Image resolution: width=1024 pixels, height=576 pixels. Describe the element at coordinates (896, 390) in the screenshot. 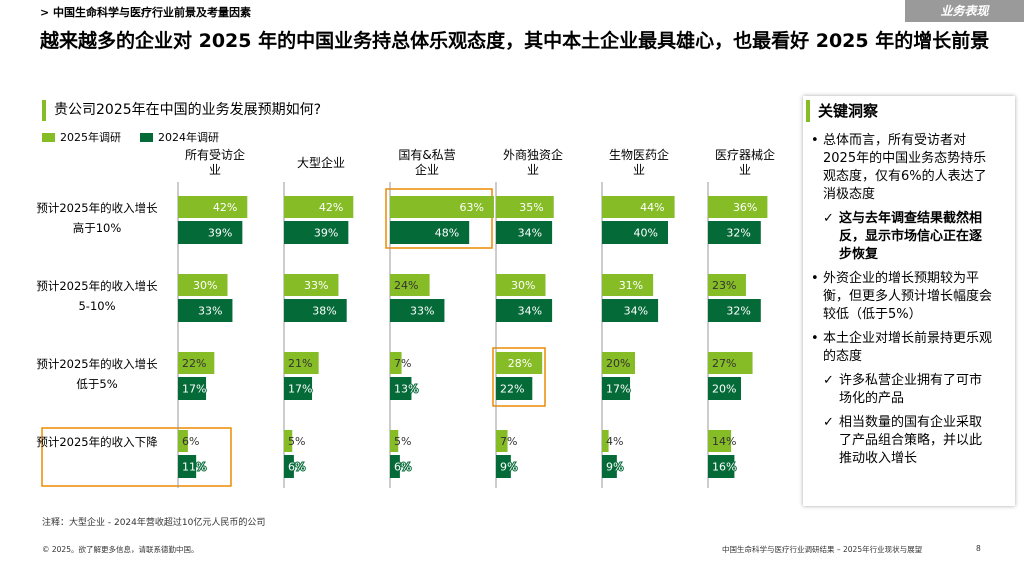

I see `insight-item: 许多私营企业拥有了可市场化的产品` at that location.